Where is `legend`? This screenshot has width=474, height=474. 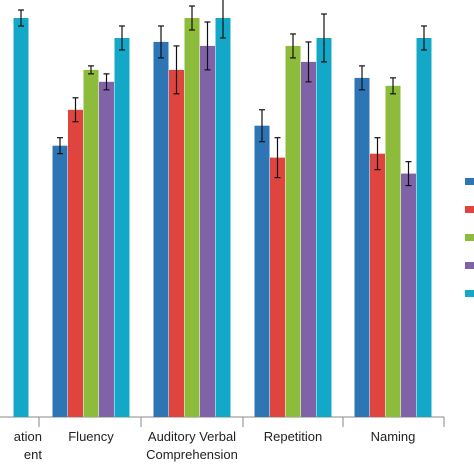 legend is located at coordinates (469, 237).